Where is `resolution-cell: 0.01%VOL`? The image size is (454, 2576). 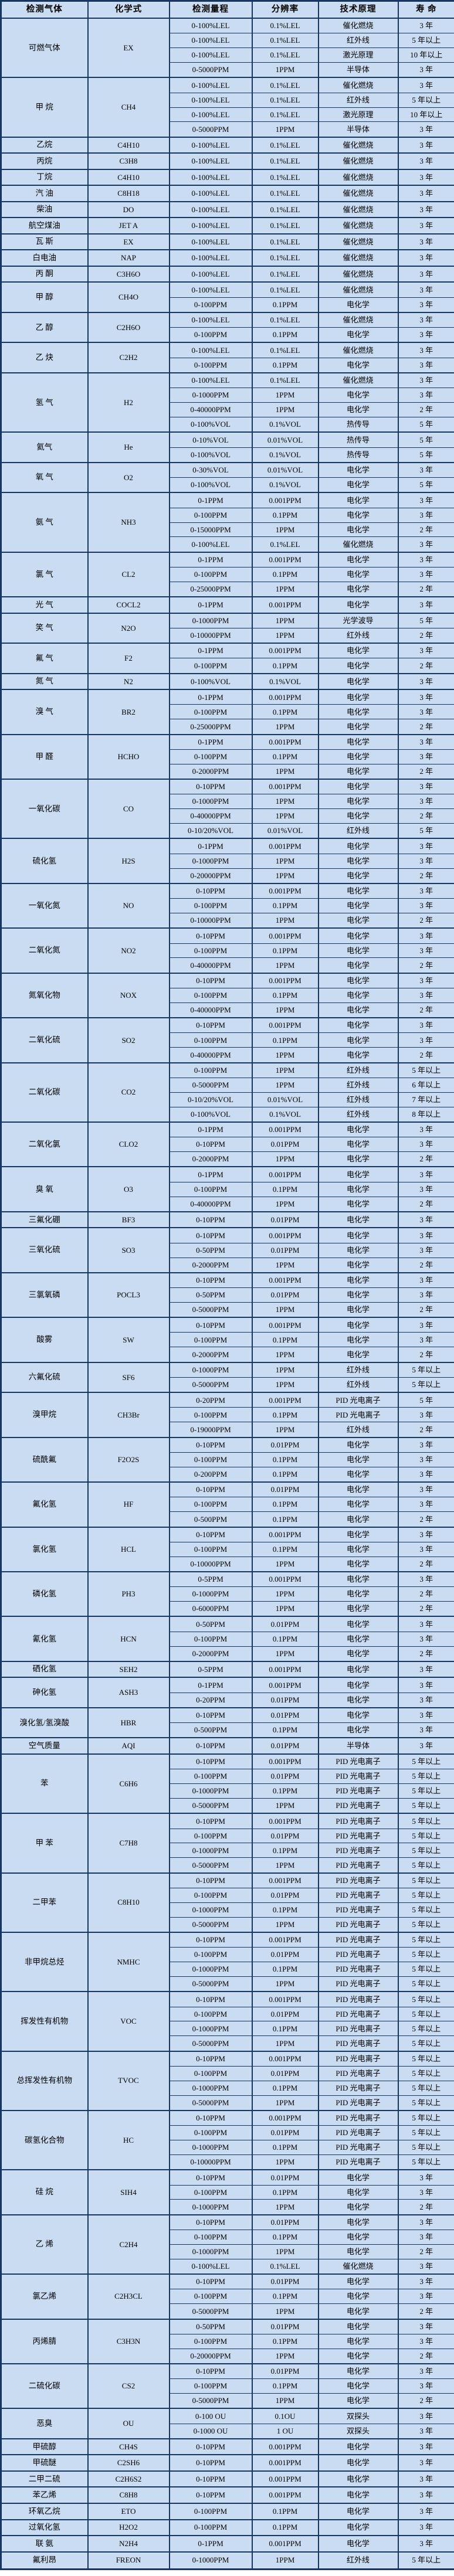 resolution-cell: 0.01%VOL is located at coordinates (285, 470).